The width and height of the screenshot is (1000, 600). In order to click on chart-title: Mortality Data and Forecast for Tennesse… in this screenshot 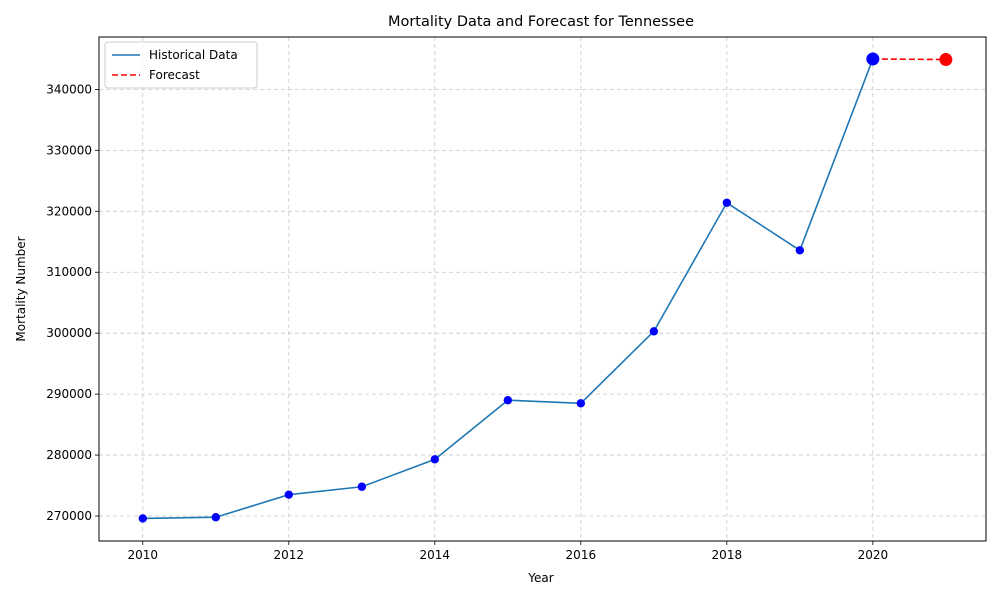, I will do `click(541, 22)`.